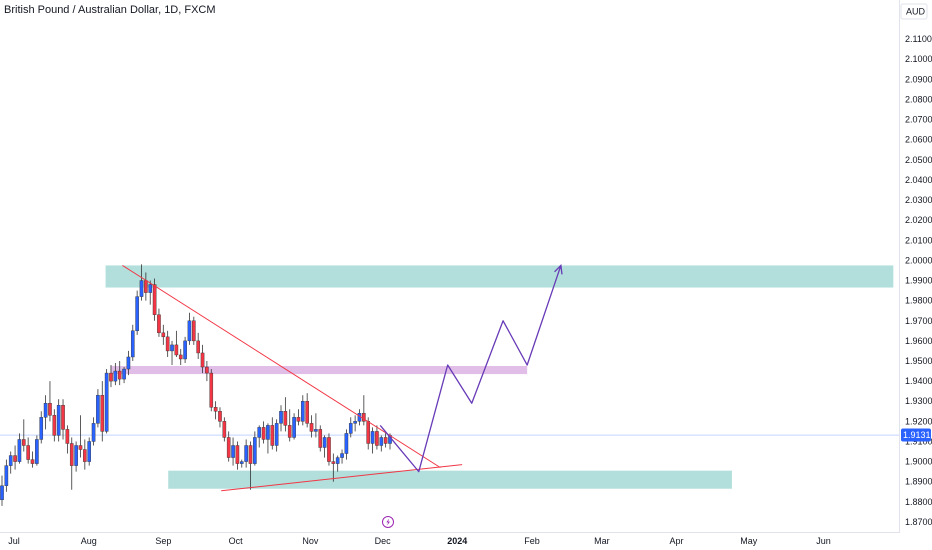 The image size is (932, 550). Describe the element at coordinates (914, 11) in the screenshot. I see `currency-badge` at that location.